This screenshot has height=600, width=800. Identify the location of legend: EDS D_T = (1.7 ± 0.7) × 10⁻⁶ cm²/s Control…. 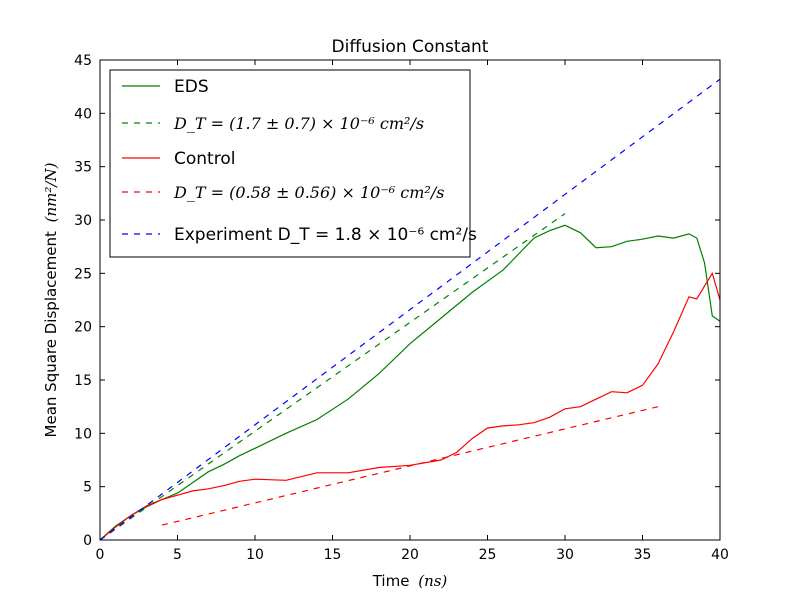
(293, 163).